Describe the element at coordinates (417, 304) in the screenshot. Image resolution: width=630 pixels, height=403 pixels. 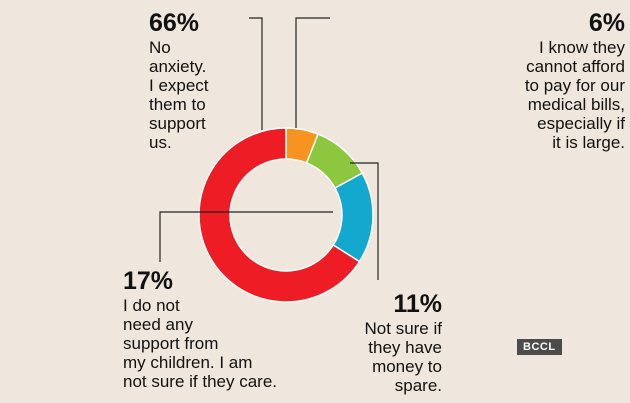
I see `callout-11-percent: 11%` at that location.